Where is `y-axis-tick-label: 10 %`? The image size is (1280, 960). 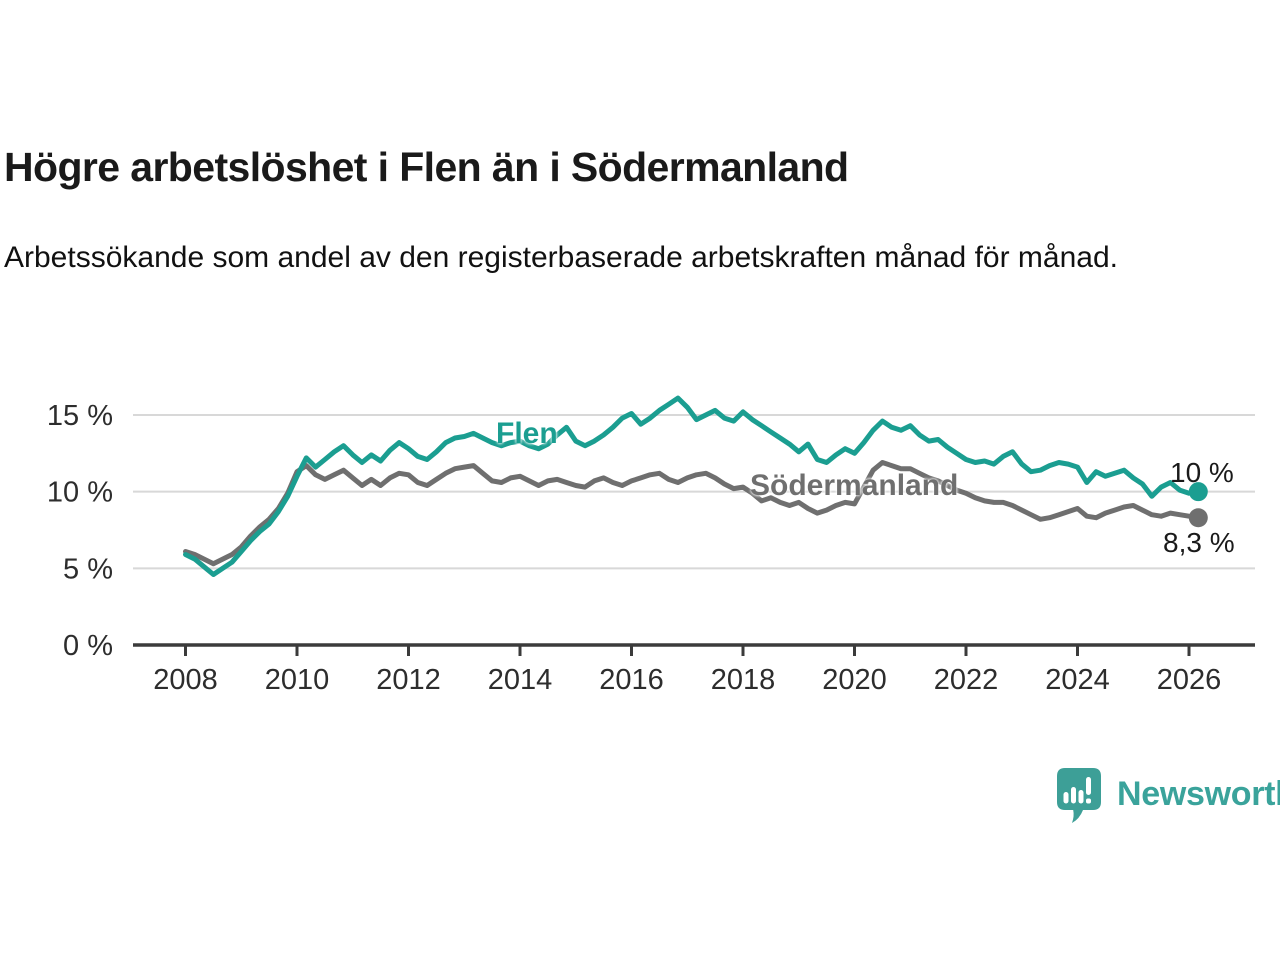 y-axis-tick-label: 10 % is located at coordinates (80, 493).